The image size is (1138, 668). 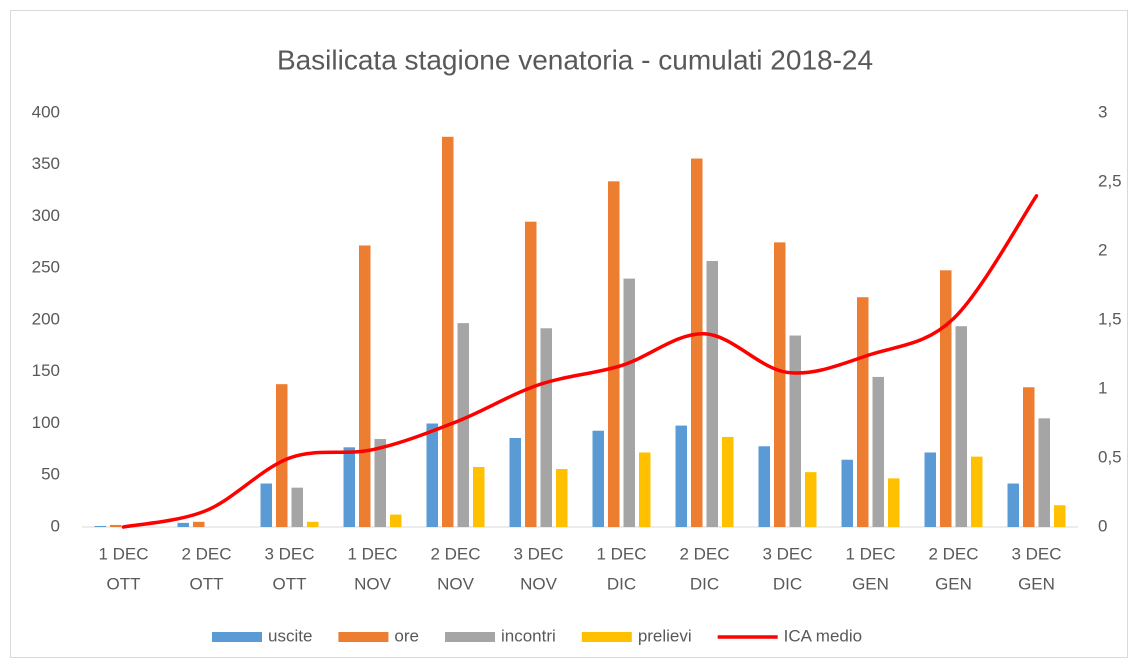 What do you see at coordinates (46, 215) in the screenshot?
I see `y-tick-label: 300` at bounding box center [46, 215].